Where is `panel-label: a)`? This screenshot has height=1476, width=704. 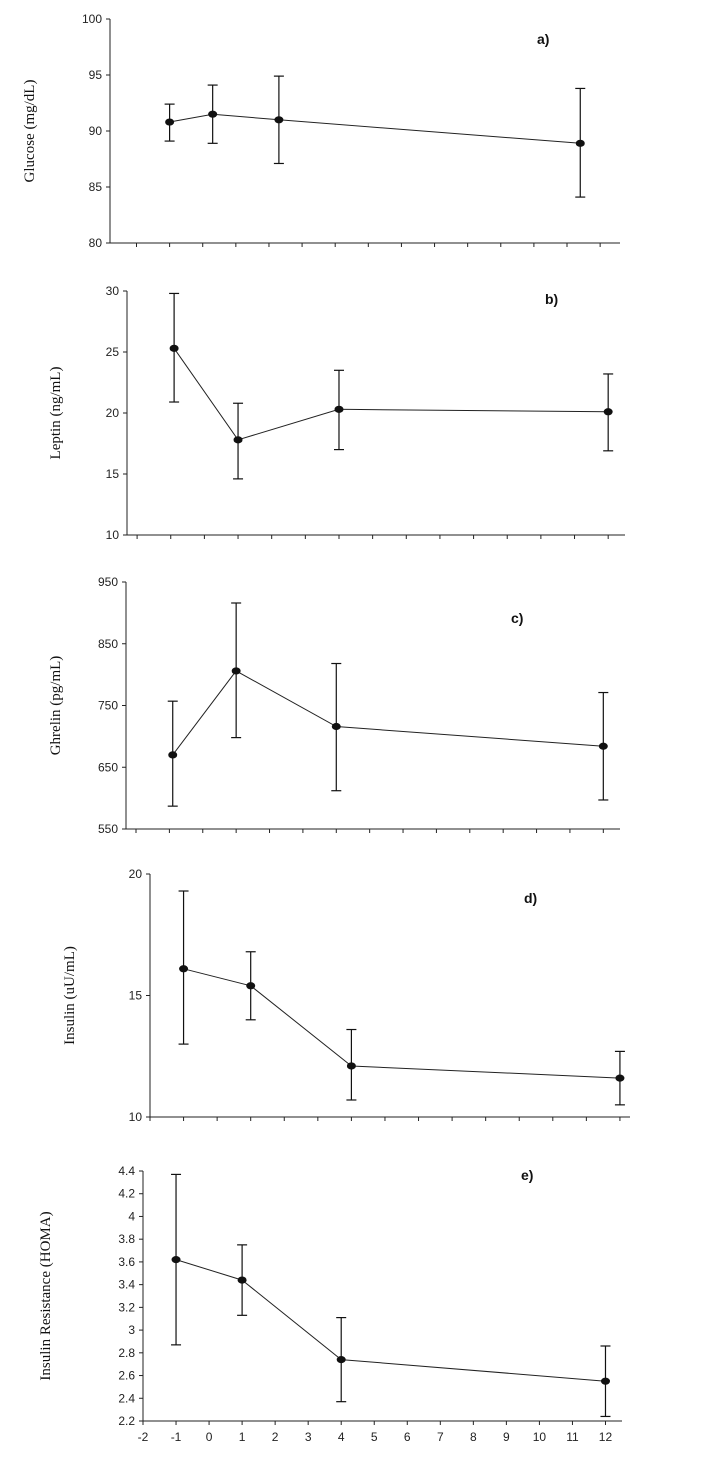
panel-label: a) is located at coordinates (543, 39).